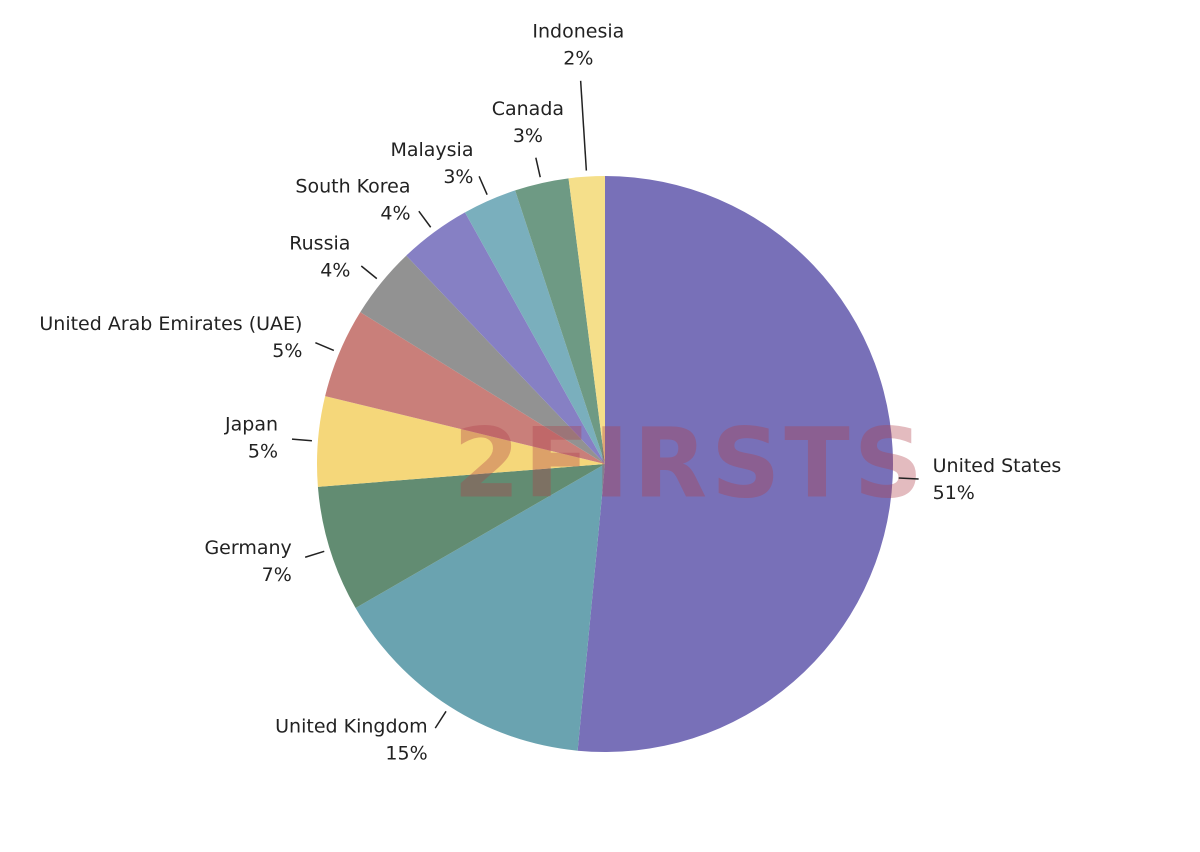 The image size is (1200, 852). Describe the element at coordinates (954, 493) in the screenshot. I see `value-label: 51%` at that location.